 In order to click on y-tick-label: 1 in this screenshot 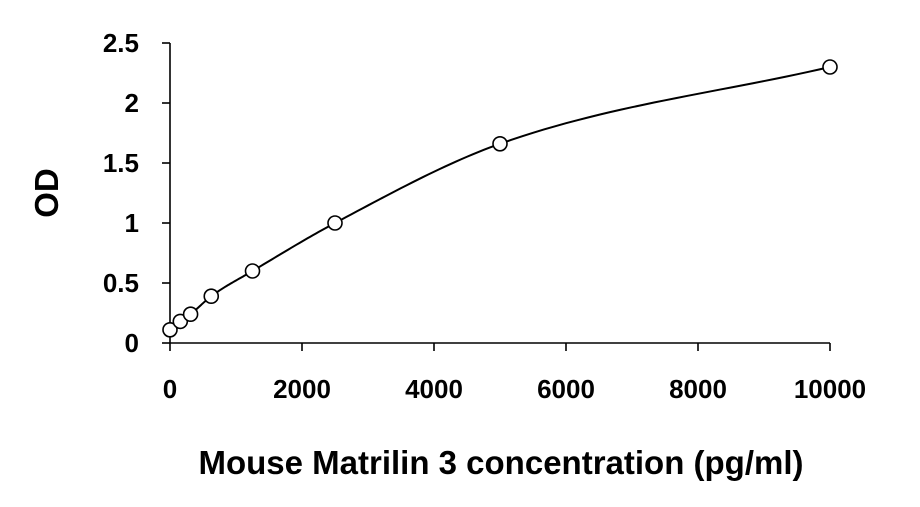, I will do `click(132, 223)`.